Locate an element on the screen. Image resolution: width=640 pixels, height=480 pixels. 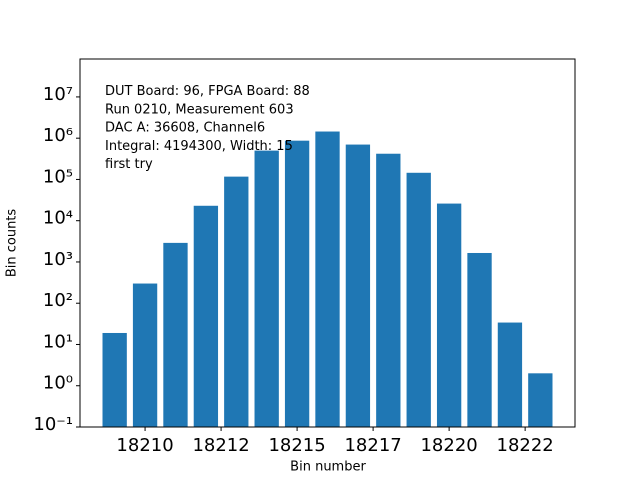
y-axis-label: Bin counts is located at coordinates (12, 243).